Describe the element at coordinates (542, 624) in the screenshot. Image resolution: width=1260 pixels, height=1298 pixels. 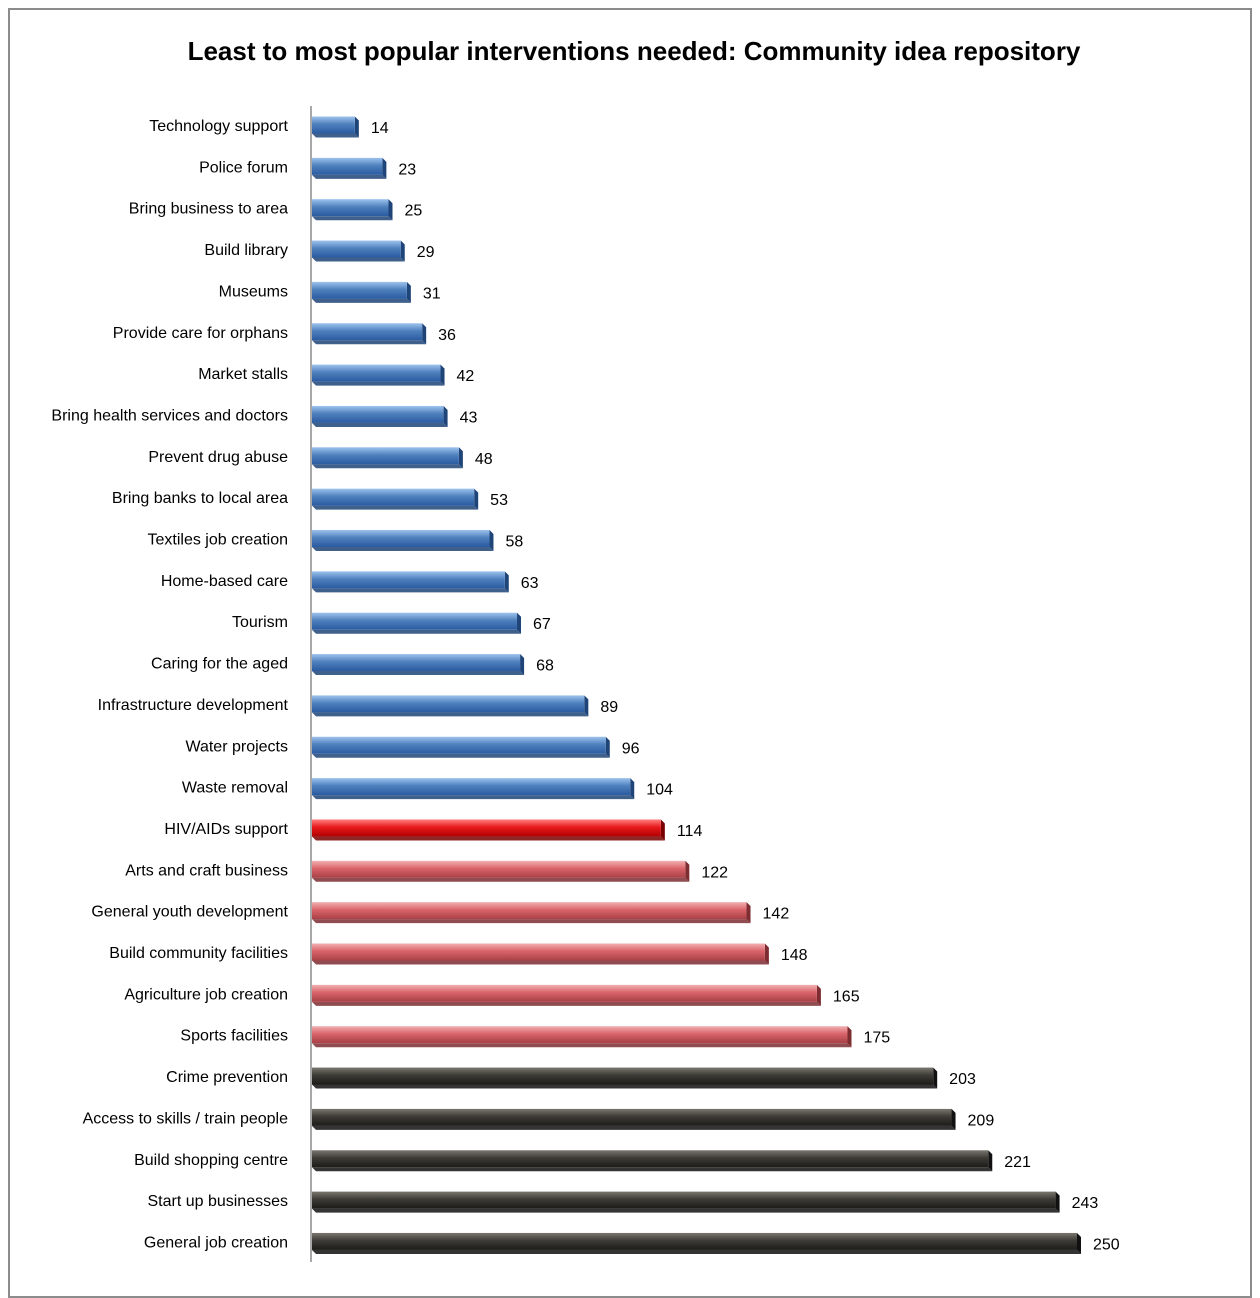
I see `value-label: 67` at that location.